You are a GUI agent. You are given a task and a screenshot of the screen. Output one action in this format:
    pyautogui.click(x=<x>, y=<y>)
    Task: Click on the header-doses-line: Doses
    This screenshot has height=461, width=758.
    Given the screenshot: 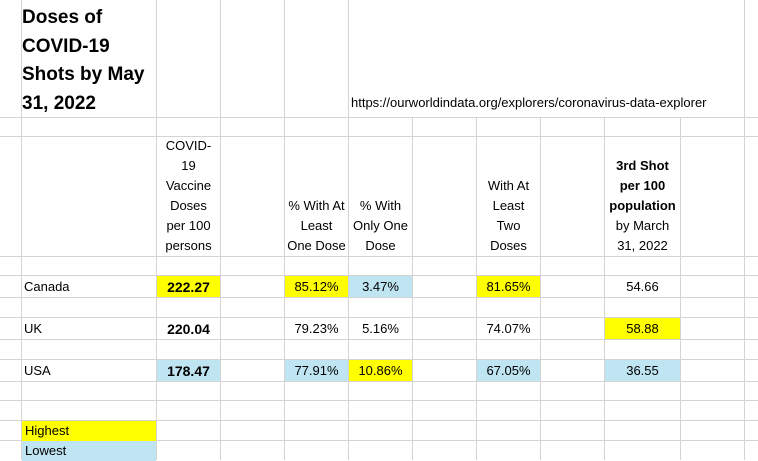 What is the action you would take?
    pyautogui.click(x=188, y=205)
    